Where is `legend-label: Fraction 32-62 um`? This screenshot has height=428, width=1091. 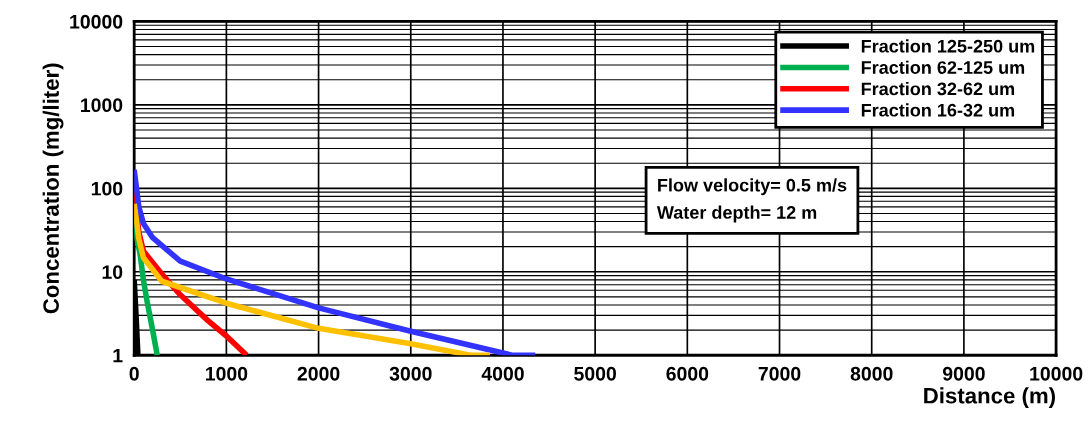
legend-label: Fraction 32-62 um is located at coordinates (938, 89).